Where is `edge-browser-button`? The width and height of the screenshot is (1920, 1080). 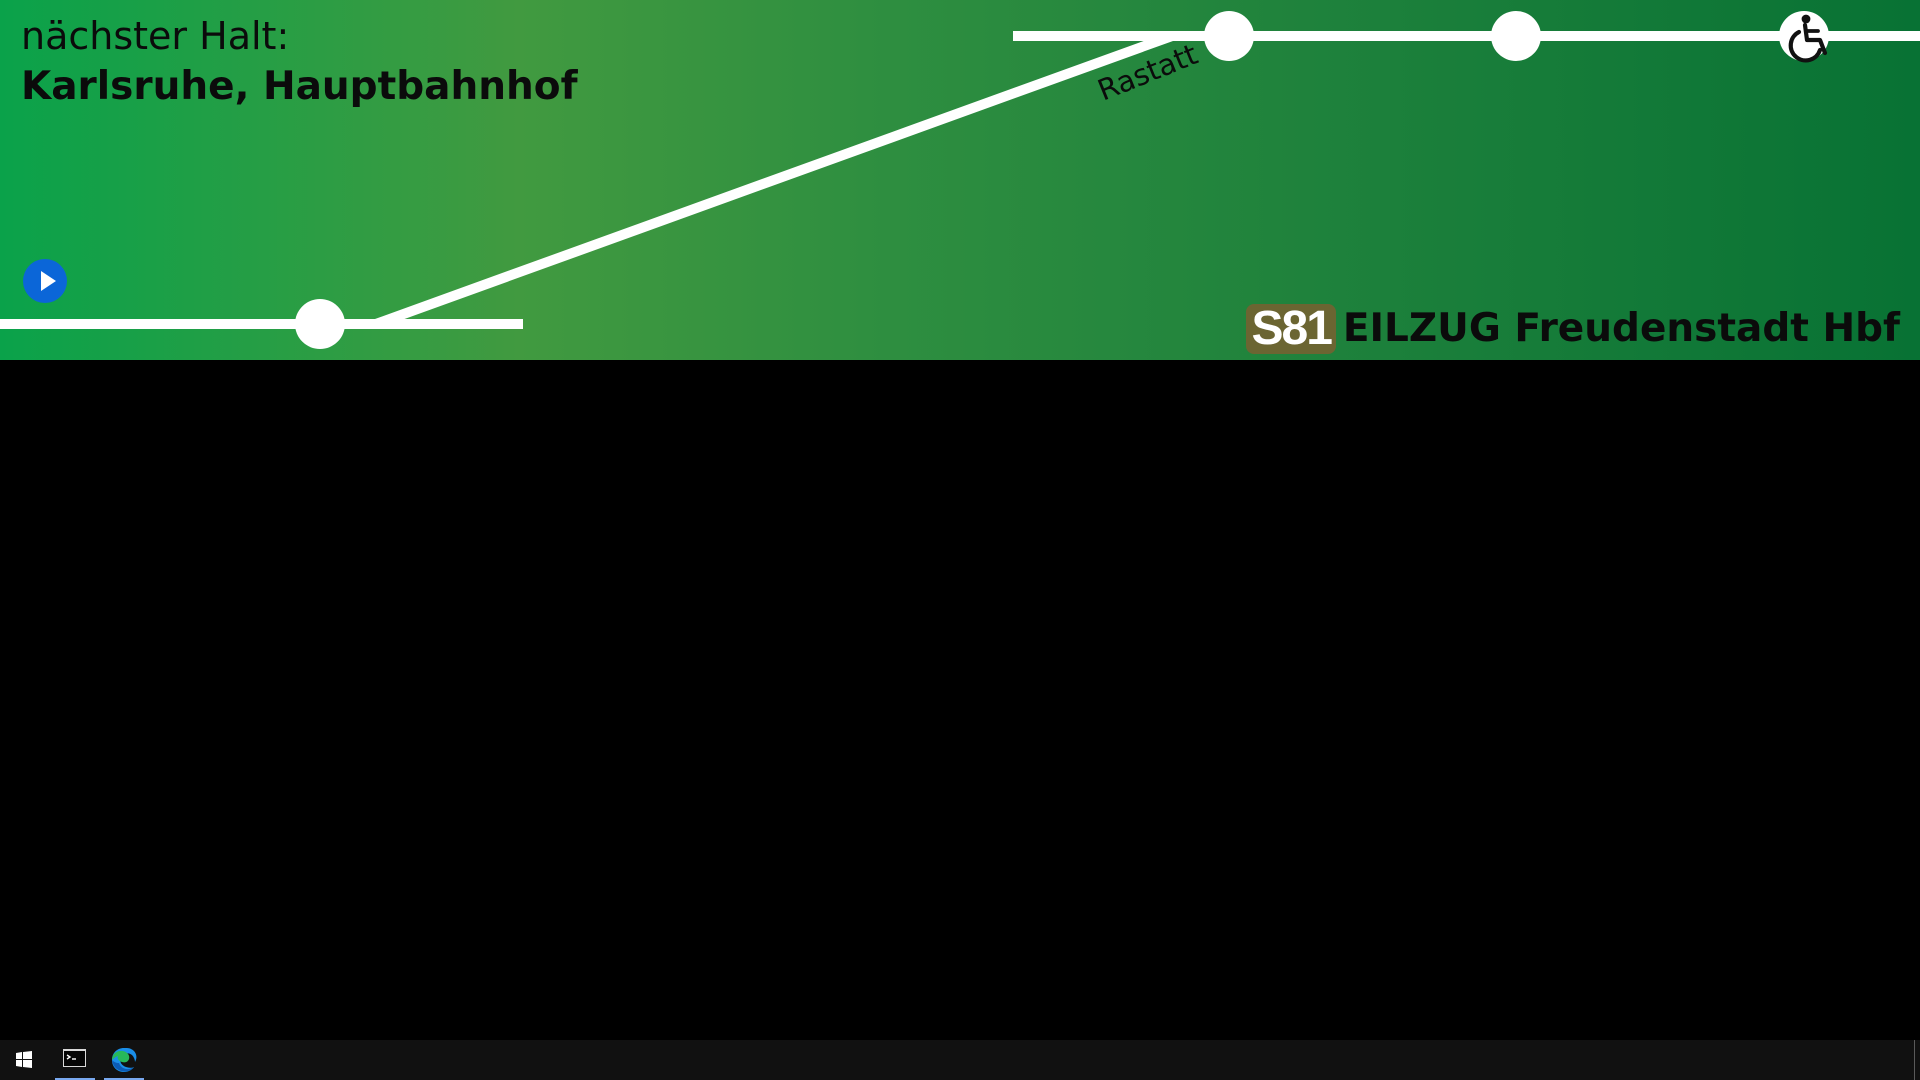 edge-browser-button is located at coordinates (124, 1060).